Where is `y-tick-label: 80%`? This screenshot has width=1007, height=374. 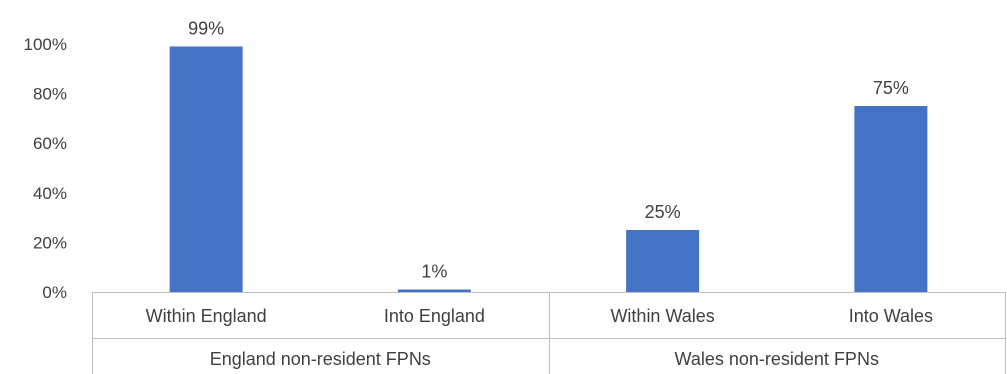
y-tick-label: 80% is located at coordinates (50, 94).